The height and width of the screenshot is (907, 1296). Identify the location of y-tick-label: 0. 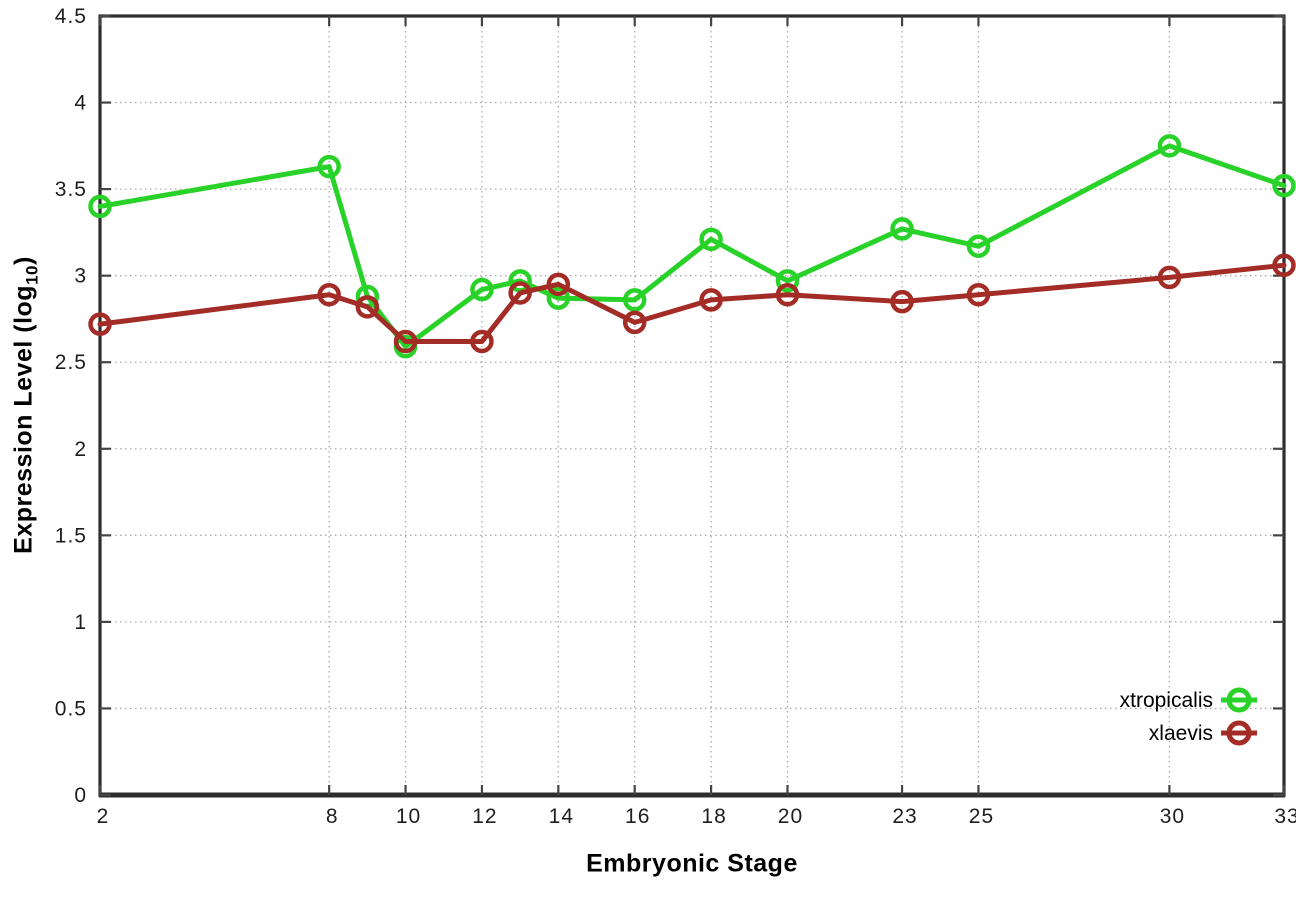
(80, 795).